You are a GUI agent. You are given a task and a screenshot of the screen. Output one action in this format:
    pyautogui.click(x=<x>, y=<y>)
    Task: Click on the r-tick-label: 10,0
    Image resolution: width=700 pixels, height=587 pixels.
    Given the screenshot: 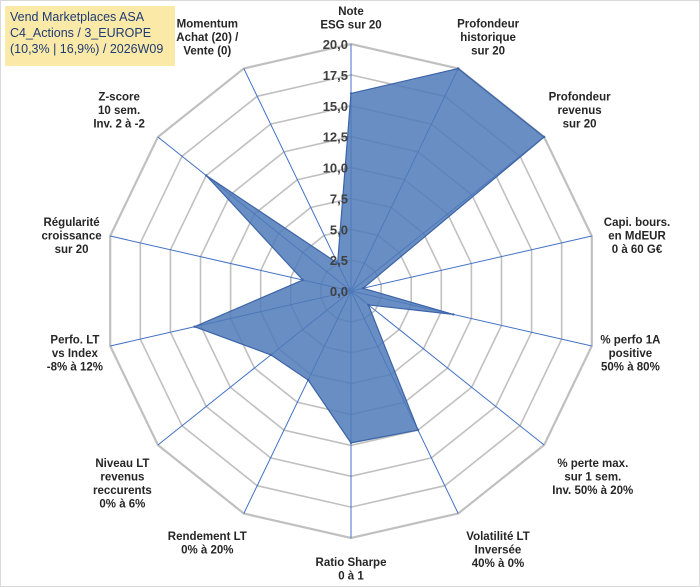 What is the action you would take?
    pyautogui.click(x=335, y=168)
    